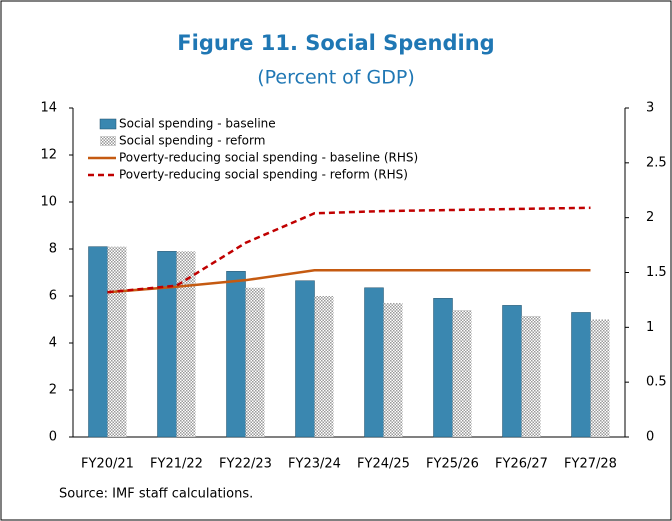  What do you see at coordinates (197, 124) in the screenshot?
I see `legend-label: Social spending - baseline` at bounding box center [197, 124].